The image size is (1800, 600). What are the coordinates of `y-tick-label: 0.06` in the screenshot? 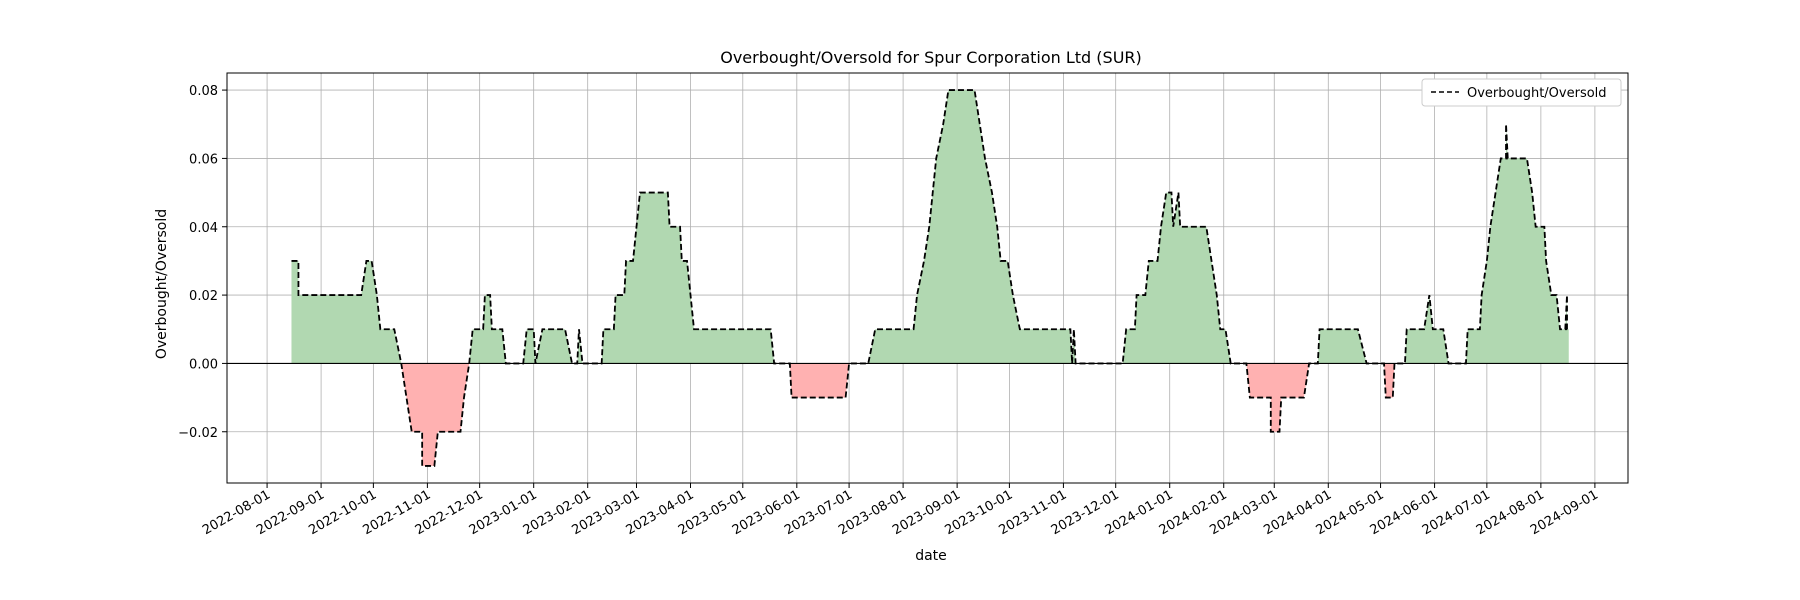 It's located at (203, 159).